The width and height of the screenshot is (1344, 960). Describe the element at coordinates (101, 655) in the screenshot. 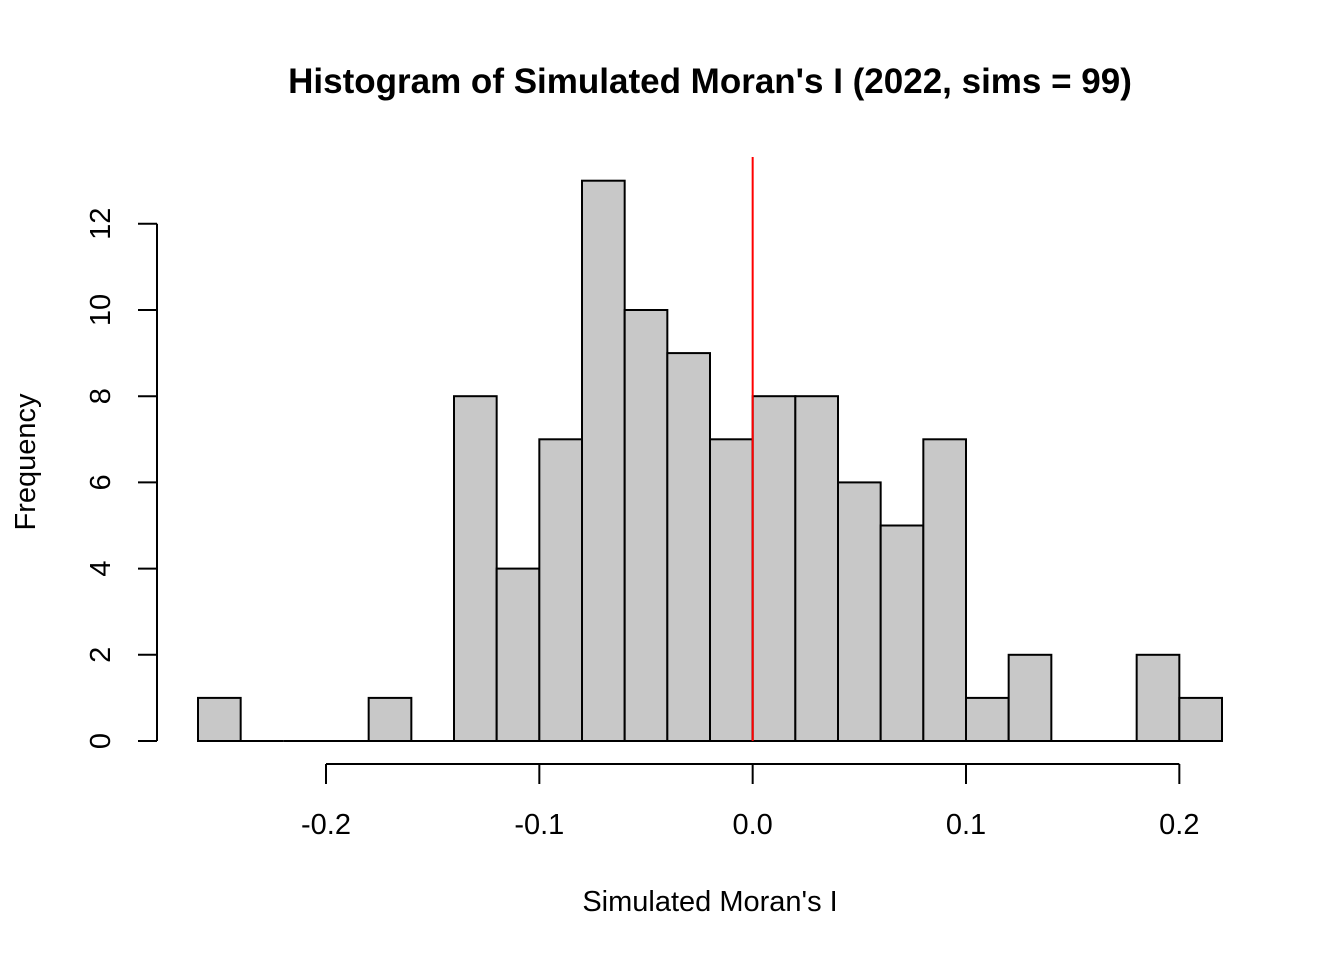

I see `y-tick-label: 2` at that location.